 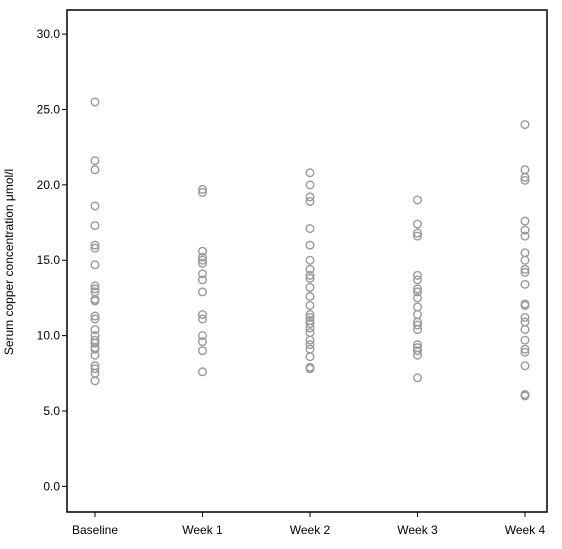 I want to click on y-axis-label: Serum copper concentration μmol/l, so click(x=9, y=262).